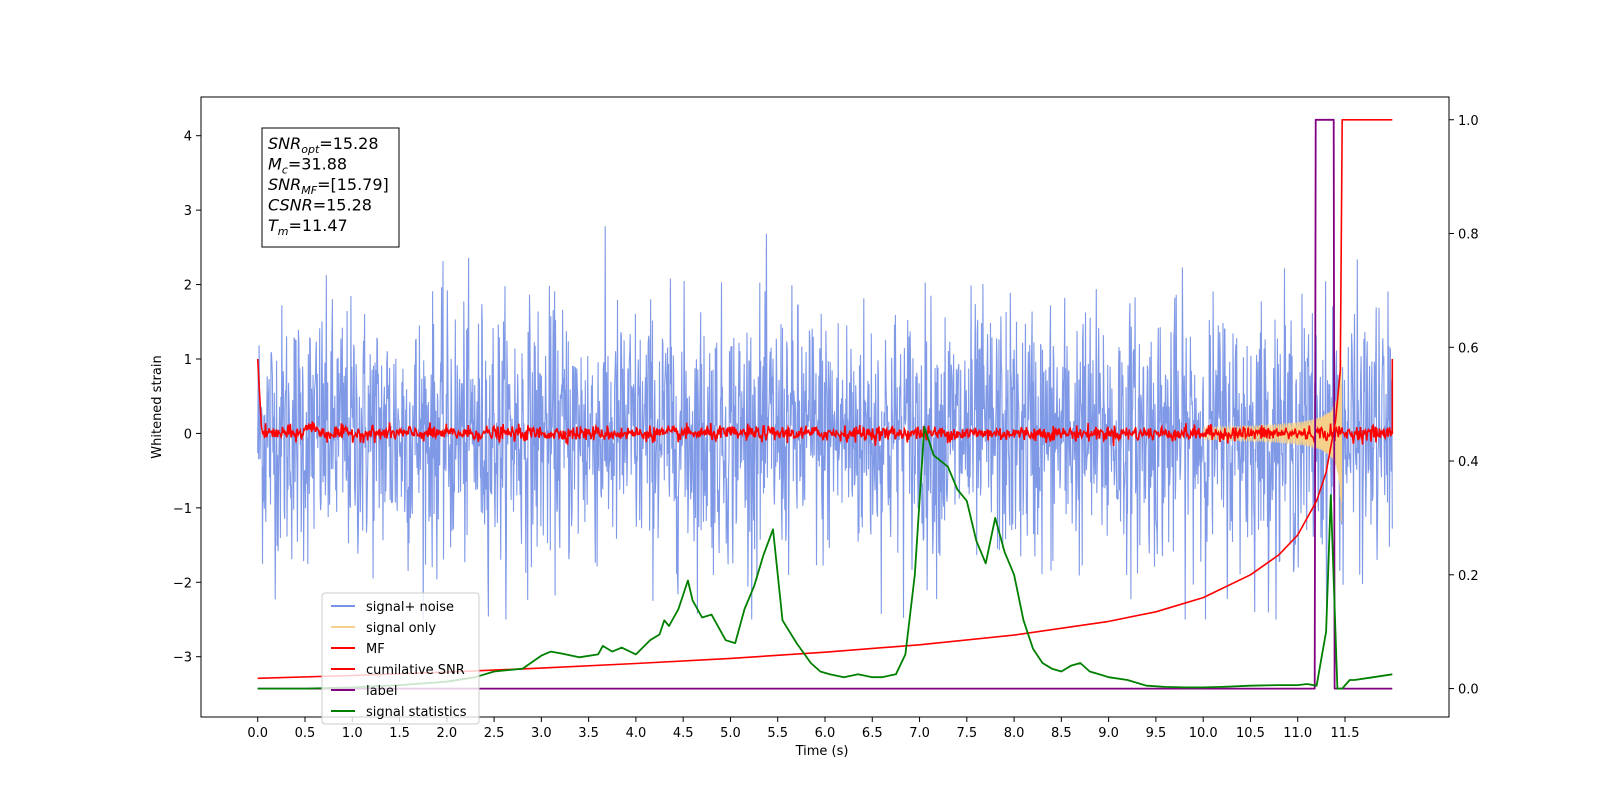 The image size is (1600, 800). What do you see at coordinates (273, 225) in the screenshot?
I see `annotation-symbol: T` at bounding box center [273, 225].